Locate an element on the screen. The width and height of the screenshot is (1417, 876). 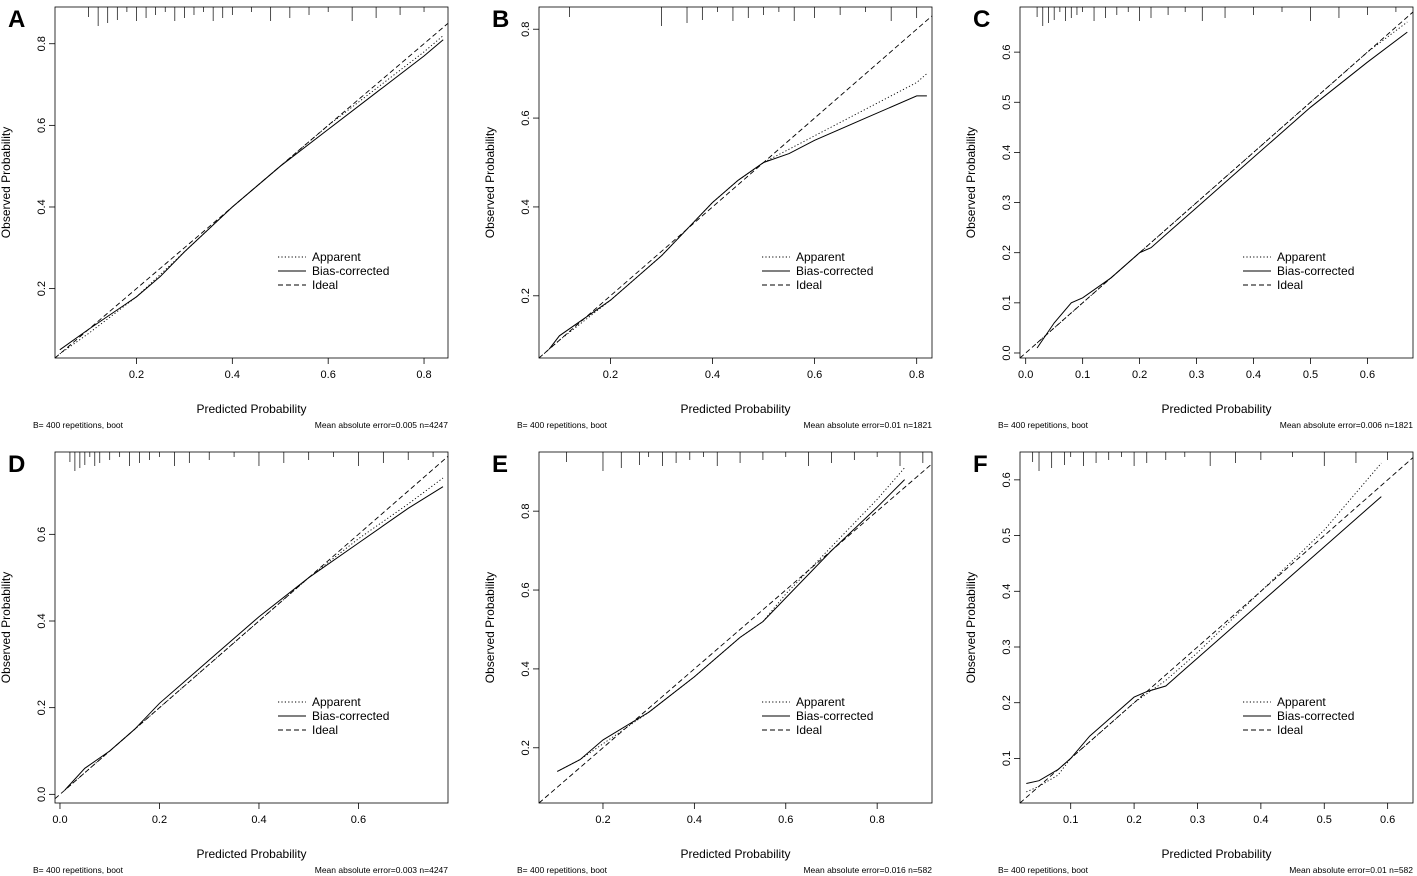
x-tick-label: 0.1 is located at coordinates (1082, 375).